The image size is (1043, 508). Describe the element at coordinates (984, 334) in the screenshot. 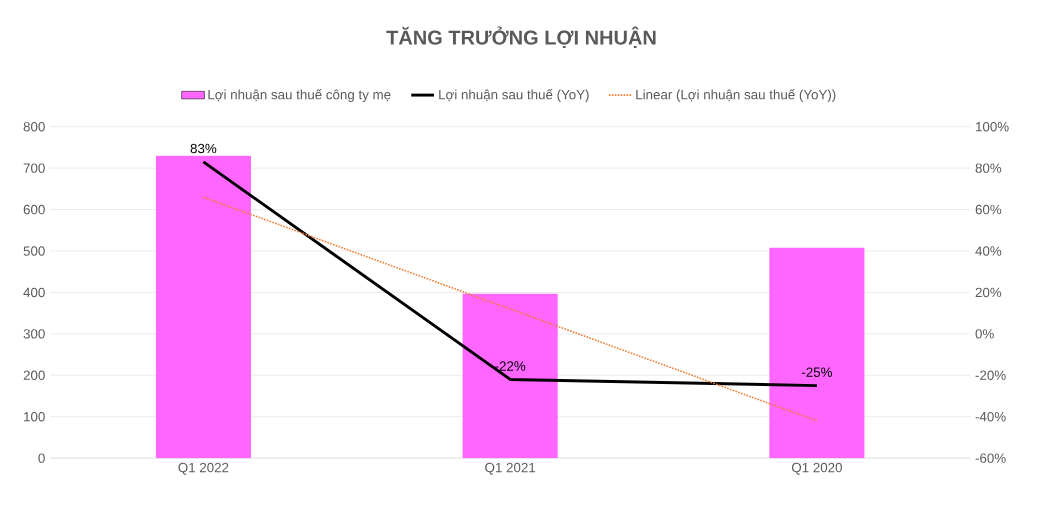

I see `y2-tick-label: 0%` at that location.